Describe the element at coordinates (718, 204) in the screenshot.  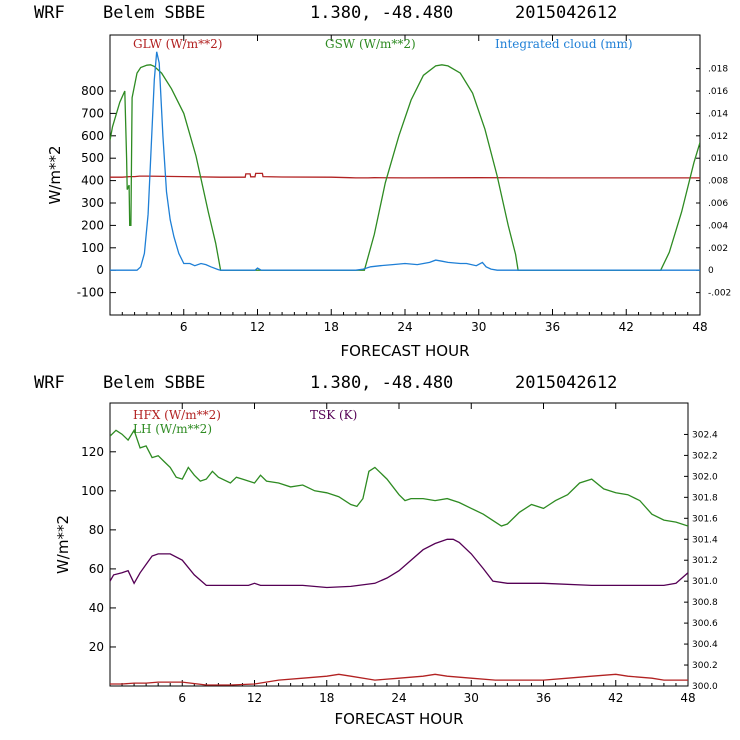
I see `y2-tick-label: .006` at that location.